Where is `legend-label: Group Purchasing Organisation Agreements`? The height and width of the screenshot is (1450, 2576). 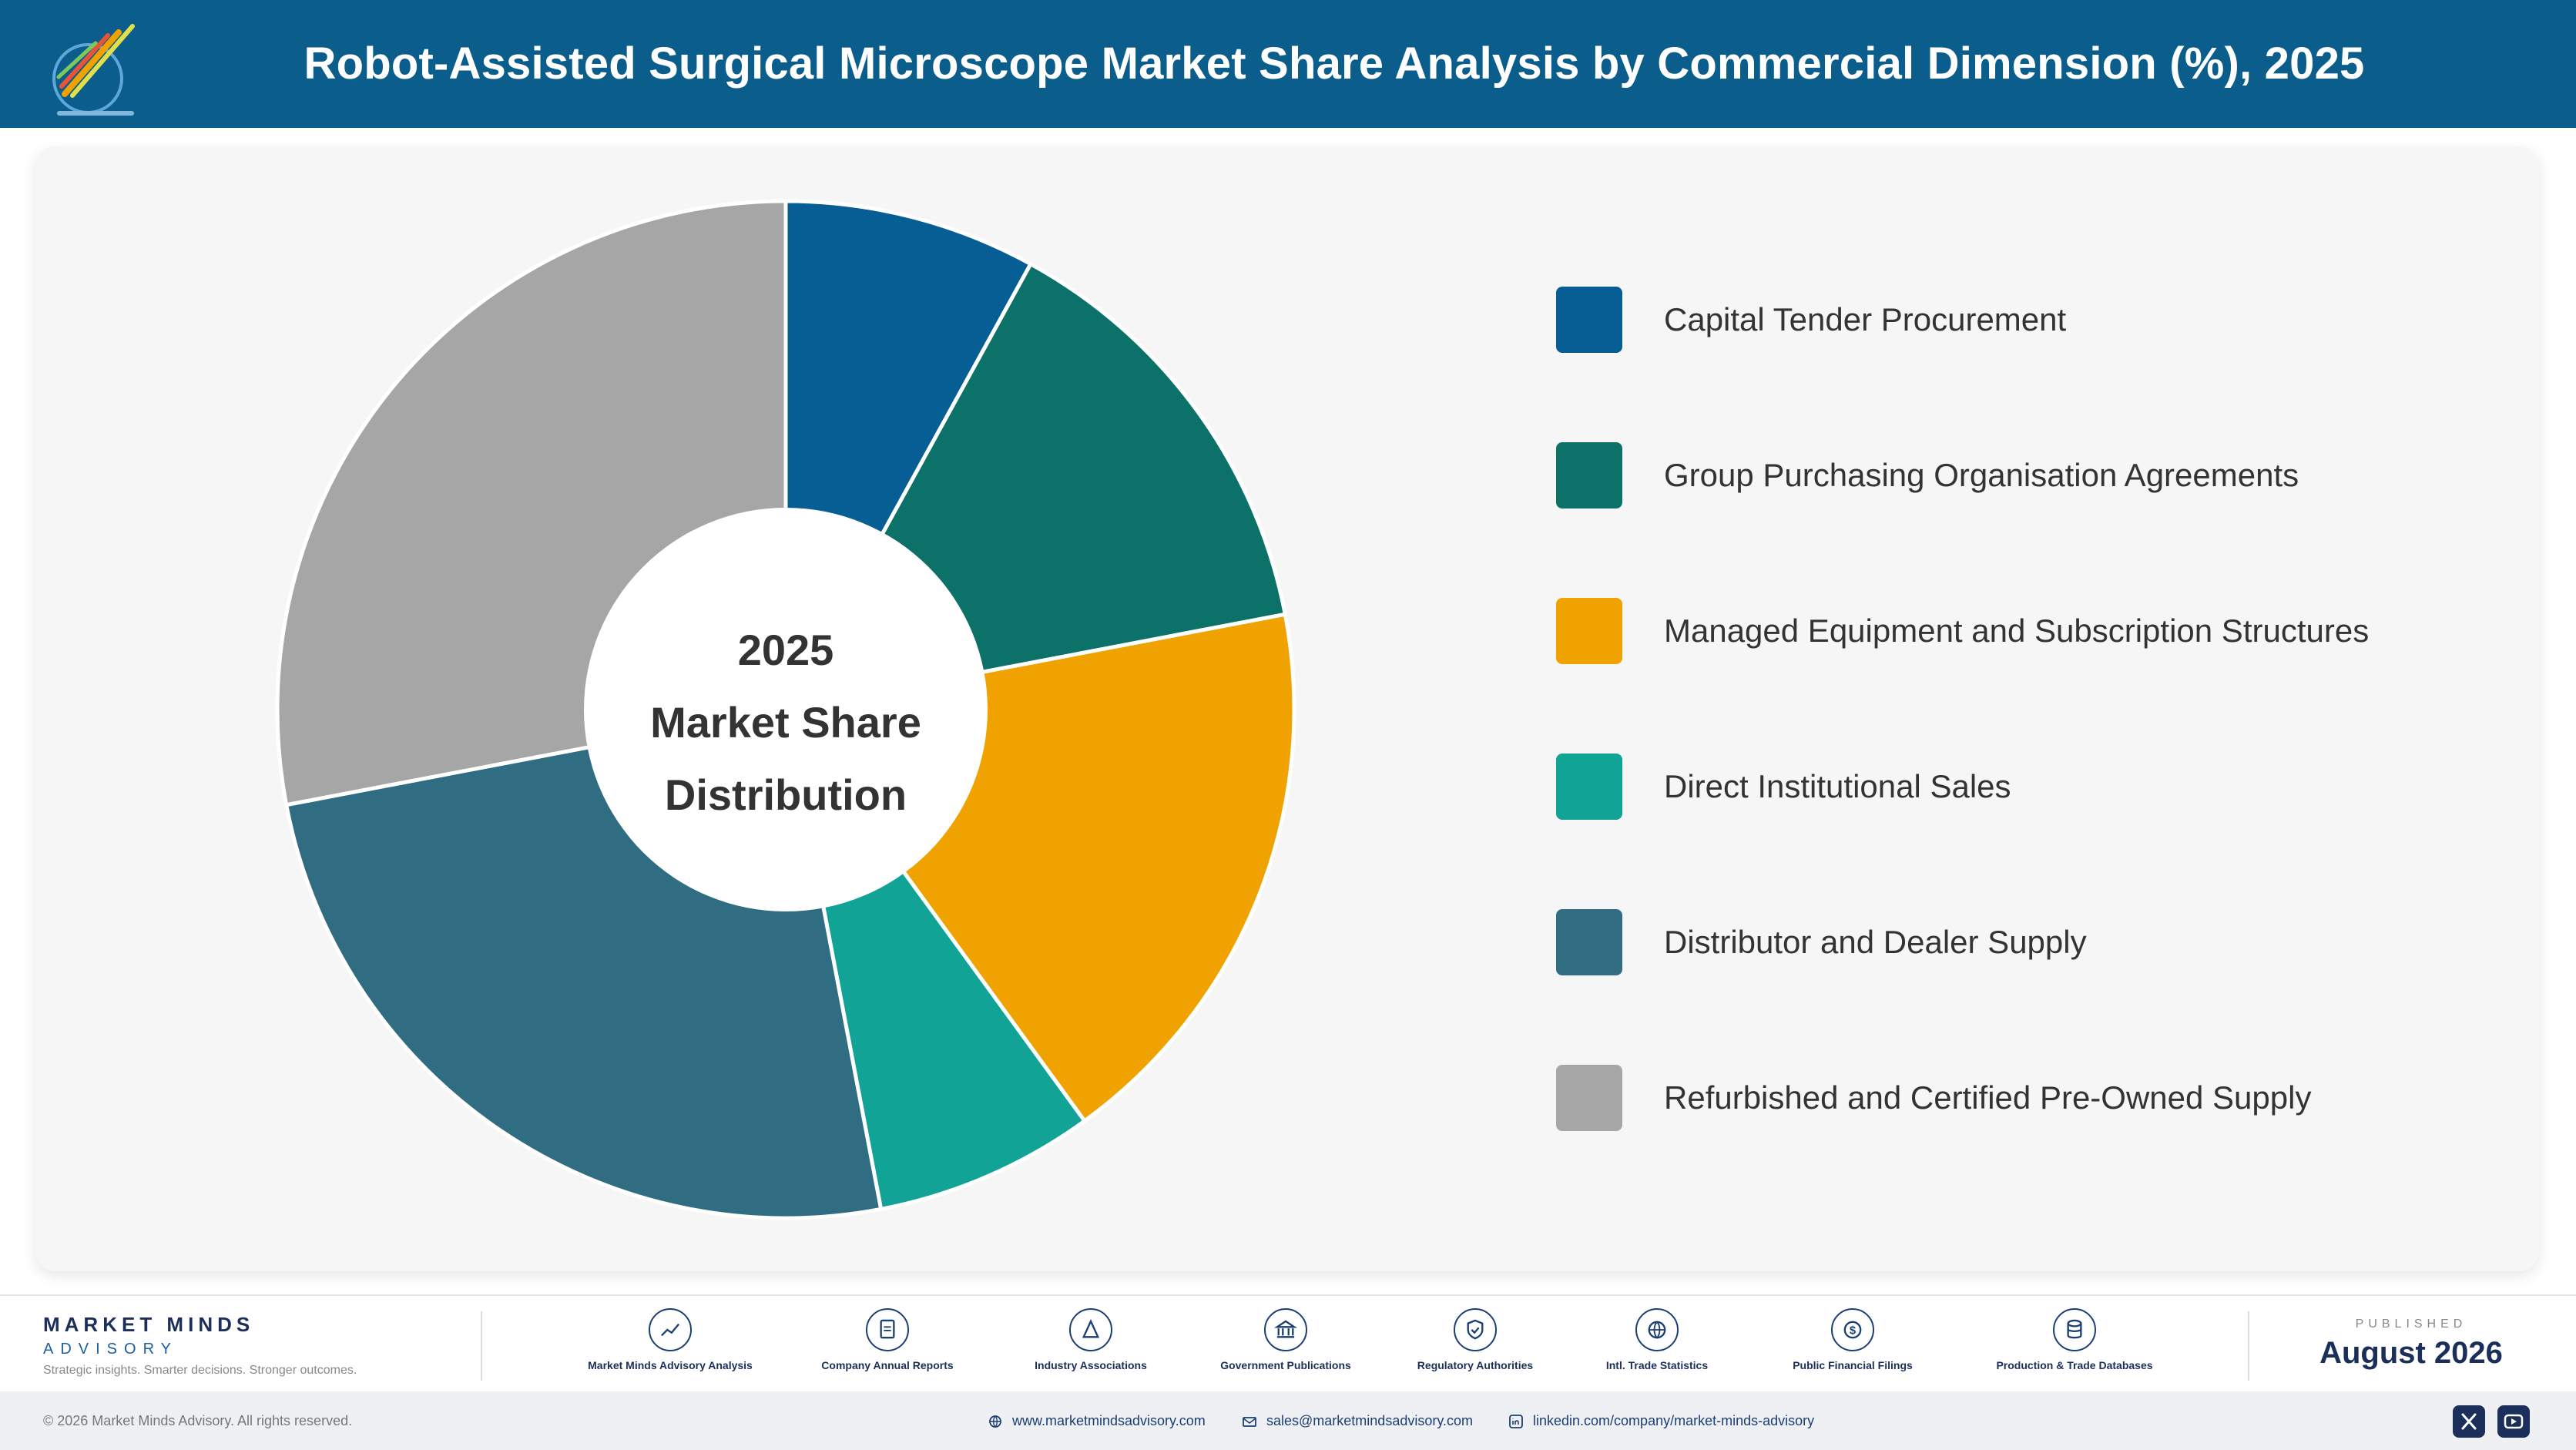
legend-label: Group Purchasing Organisation Agreements is located at coordinates (1981, 475).